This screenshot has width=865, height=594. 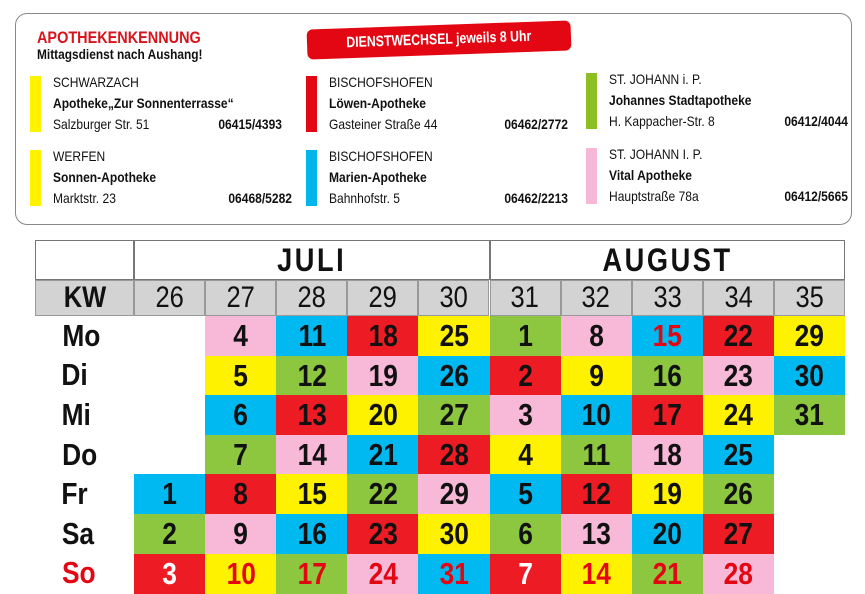 What do you see at coordinates (667, 573) in the screenshot?
I see `calendar-day-cell: 21` at bounding box center [667, 573].